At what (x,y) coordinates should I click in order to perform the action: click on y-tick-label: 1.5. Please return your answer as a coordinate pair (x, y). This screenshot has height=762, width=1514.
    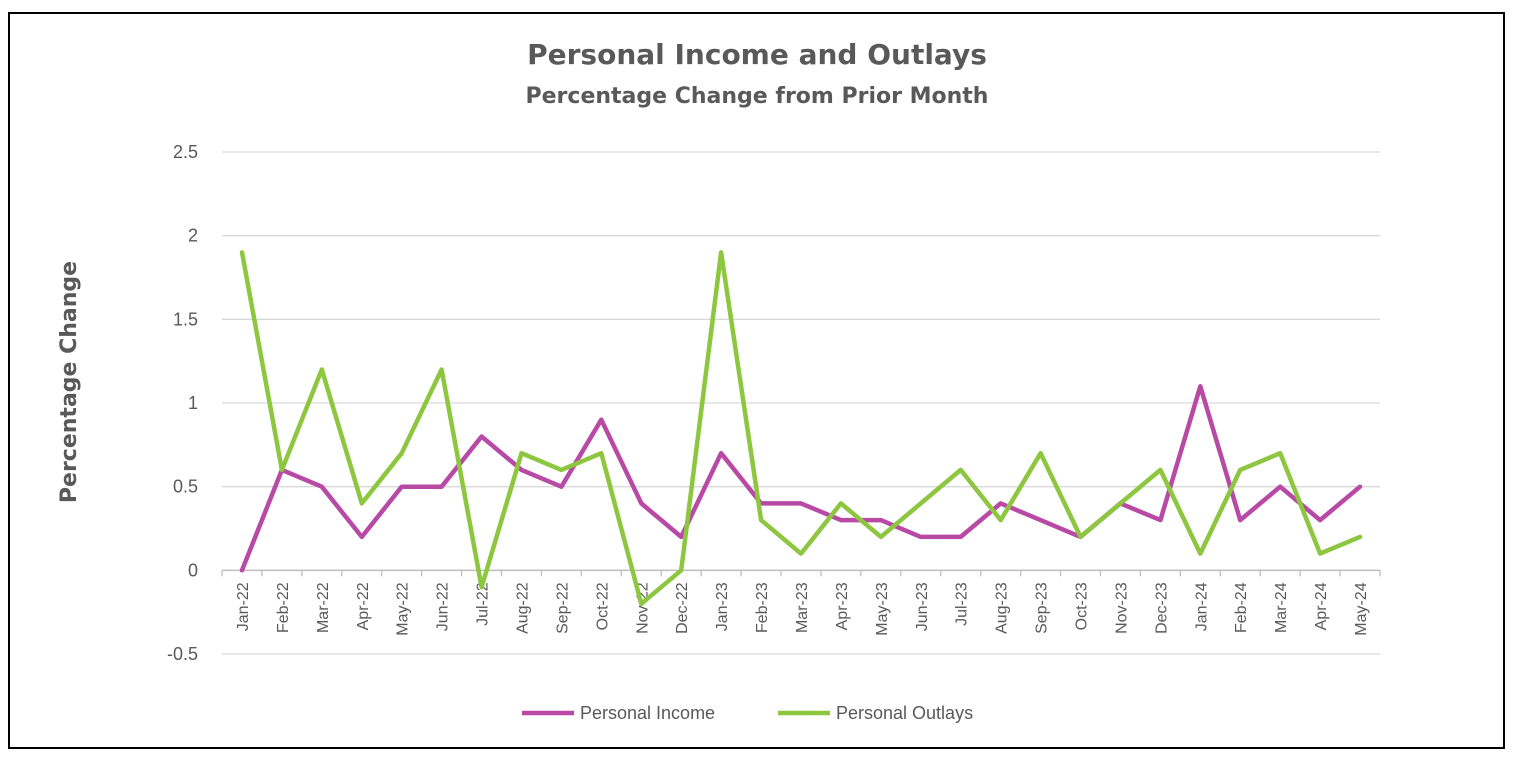
    Looking at the image, I should click on (185, 319).